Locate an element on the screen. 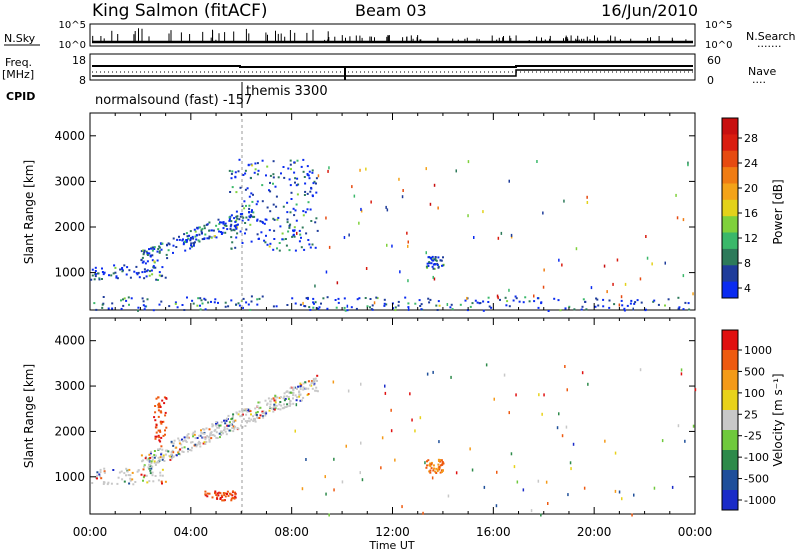 Image resolution: width=800 pixels, height=554 pixels. colorbar-tick-label: 100 is located at coordinates (754, 393).